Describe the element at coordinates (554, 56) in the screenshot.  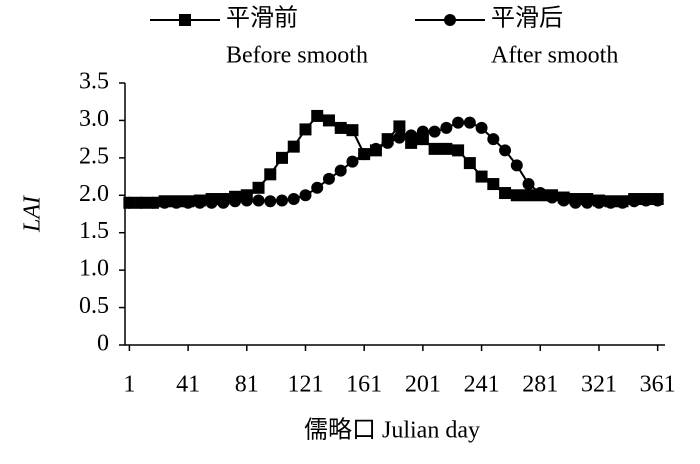
I see `legend-label-en: After smooth` at that location.